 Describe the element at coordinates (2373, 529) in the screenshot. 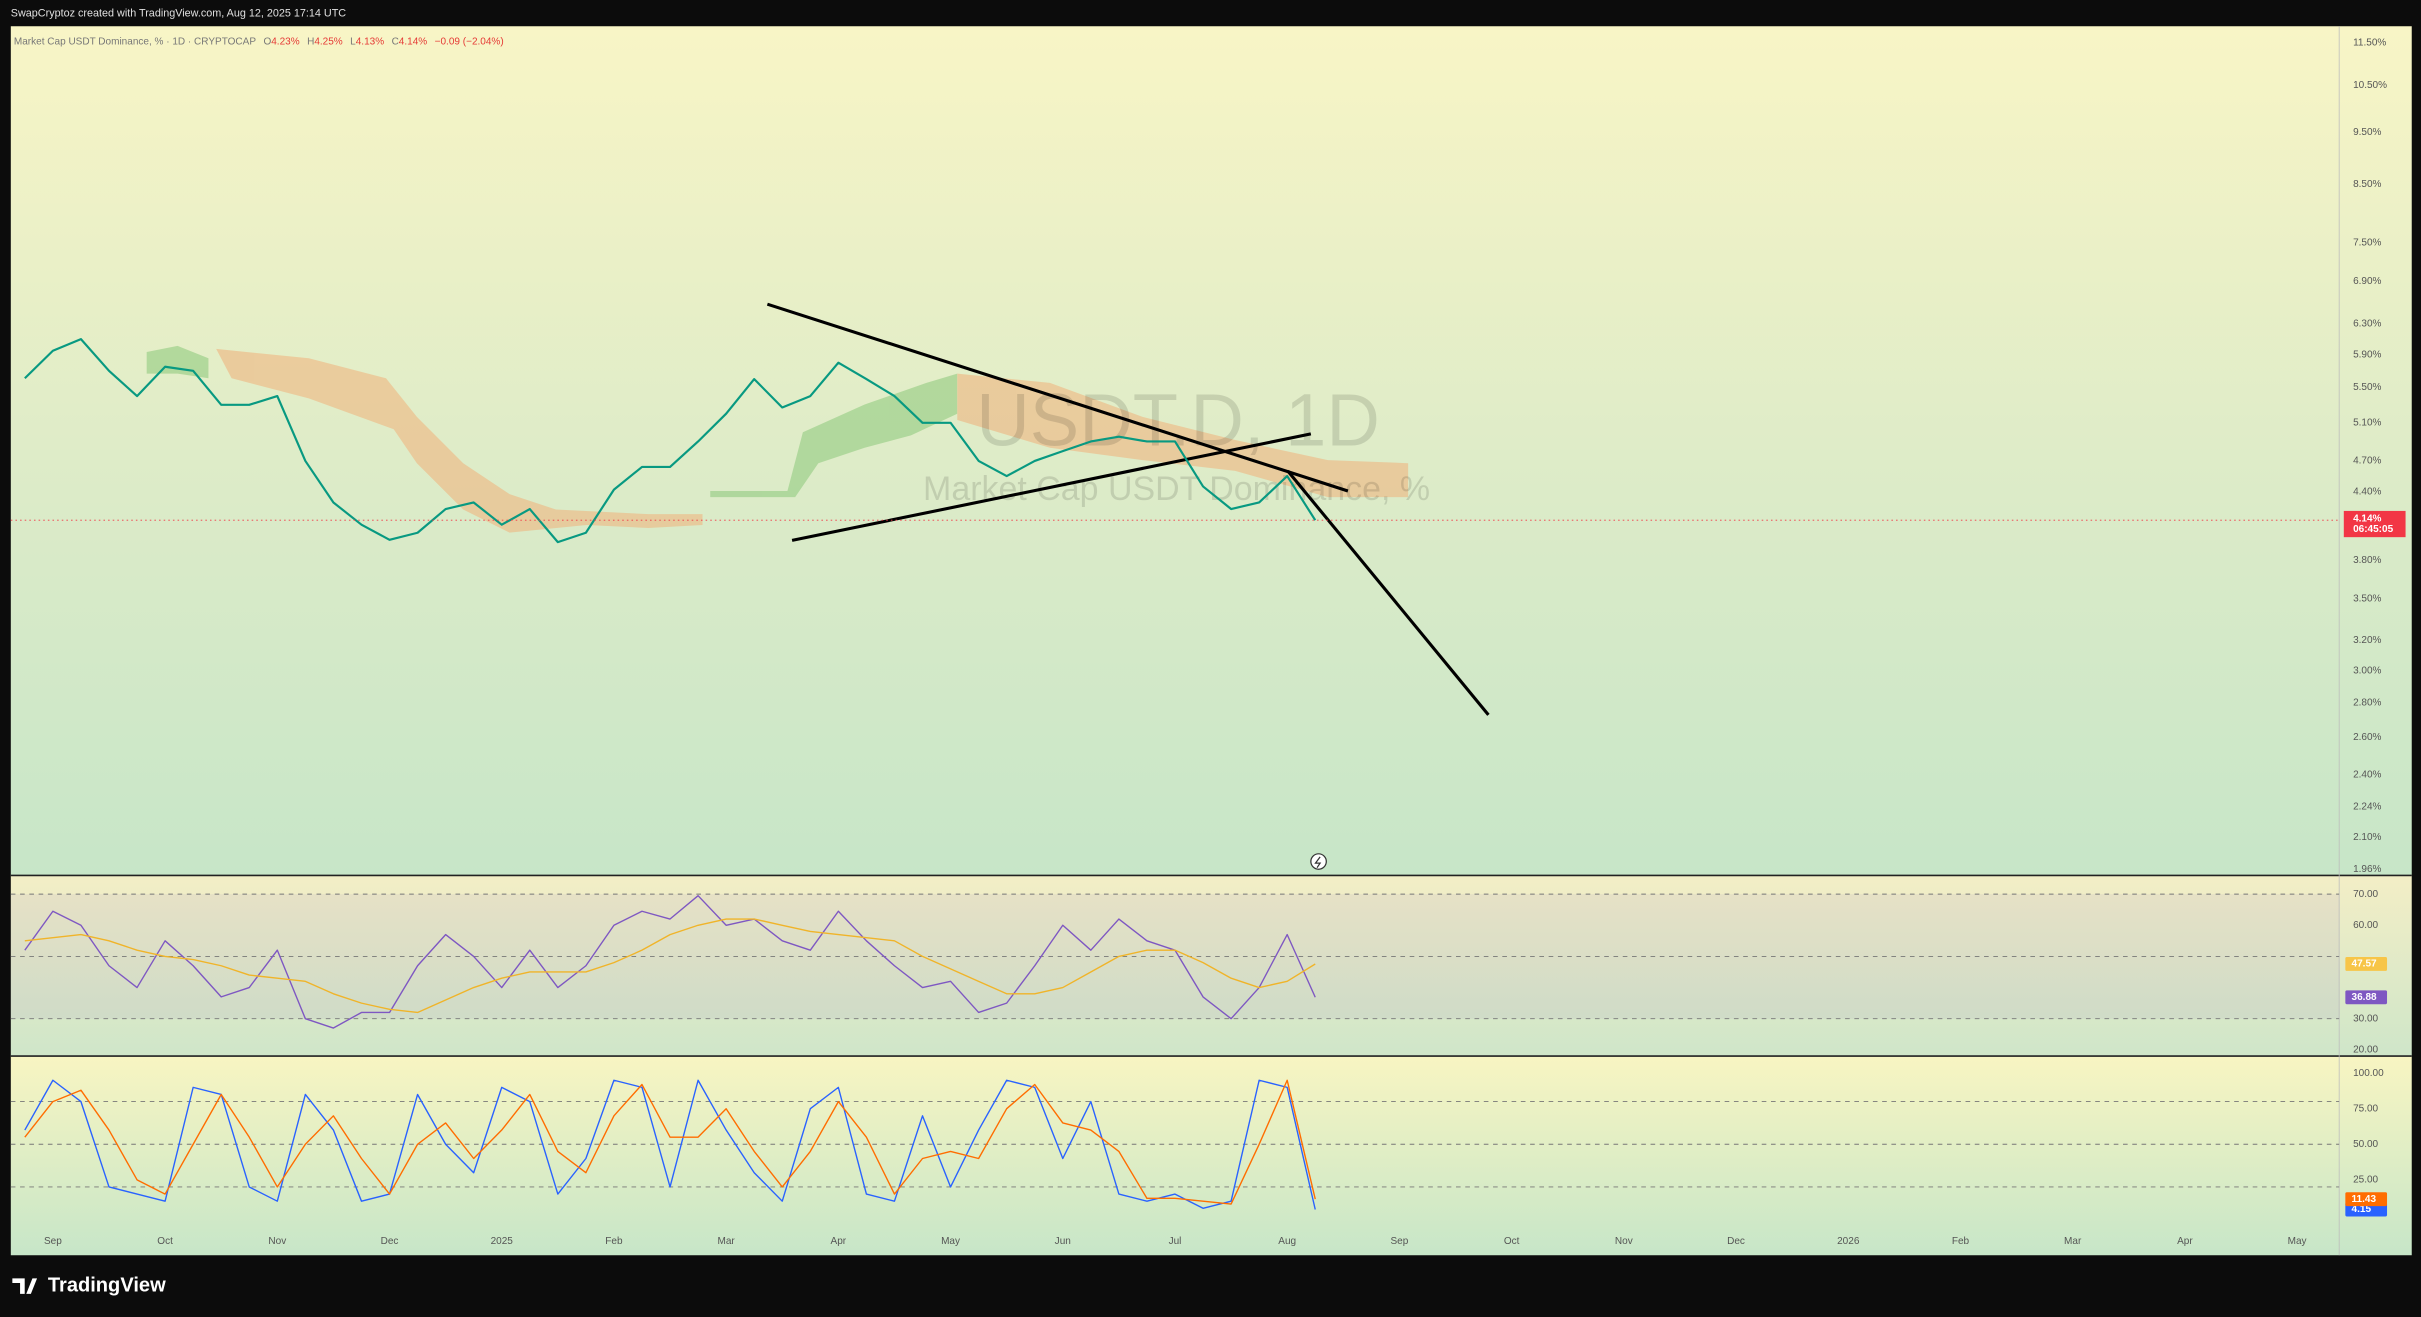

I see `price-countdown: 06:45:05` at that location.